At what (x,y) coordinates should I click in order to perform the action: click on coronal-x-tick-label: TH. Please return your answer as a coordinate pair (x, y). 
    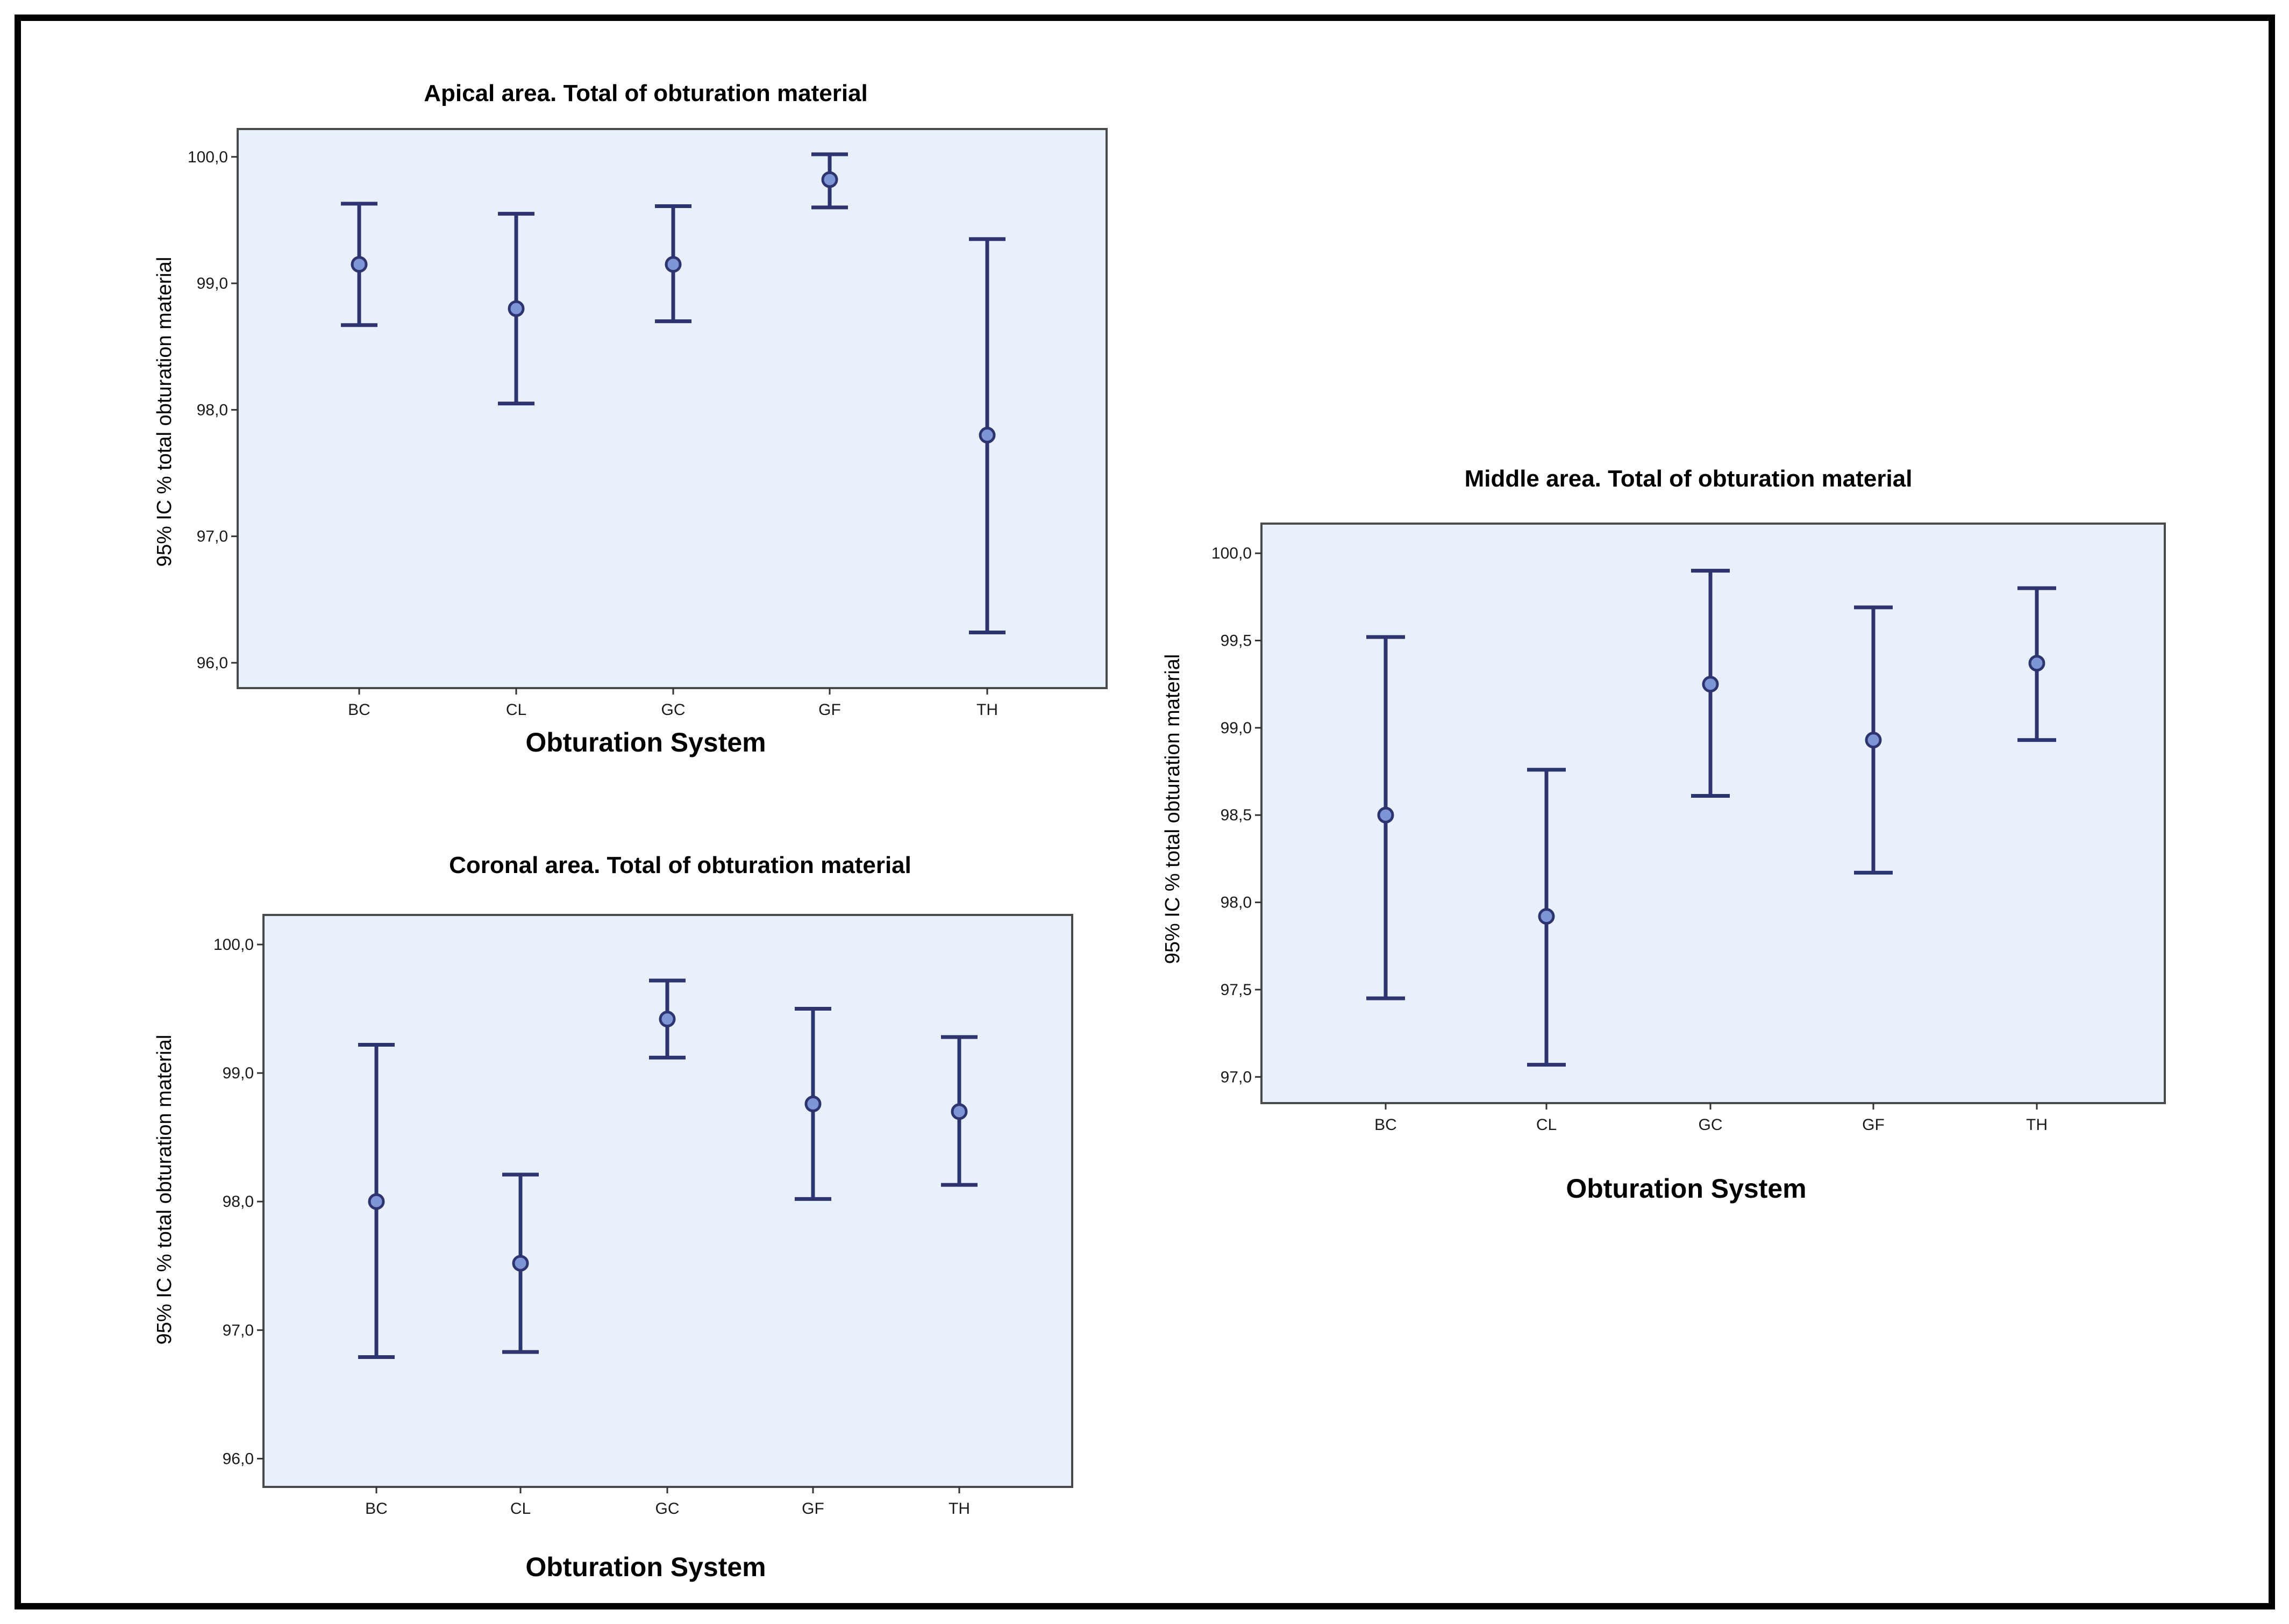
    Looking at the image, I should click on (959, 1509).